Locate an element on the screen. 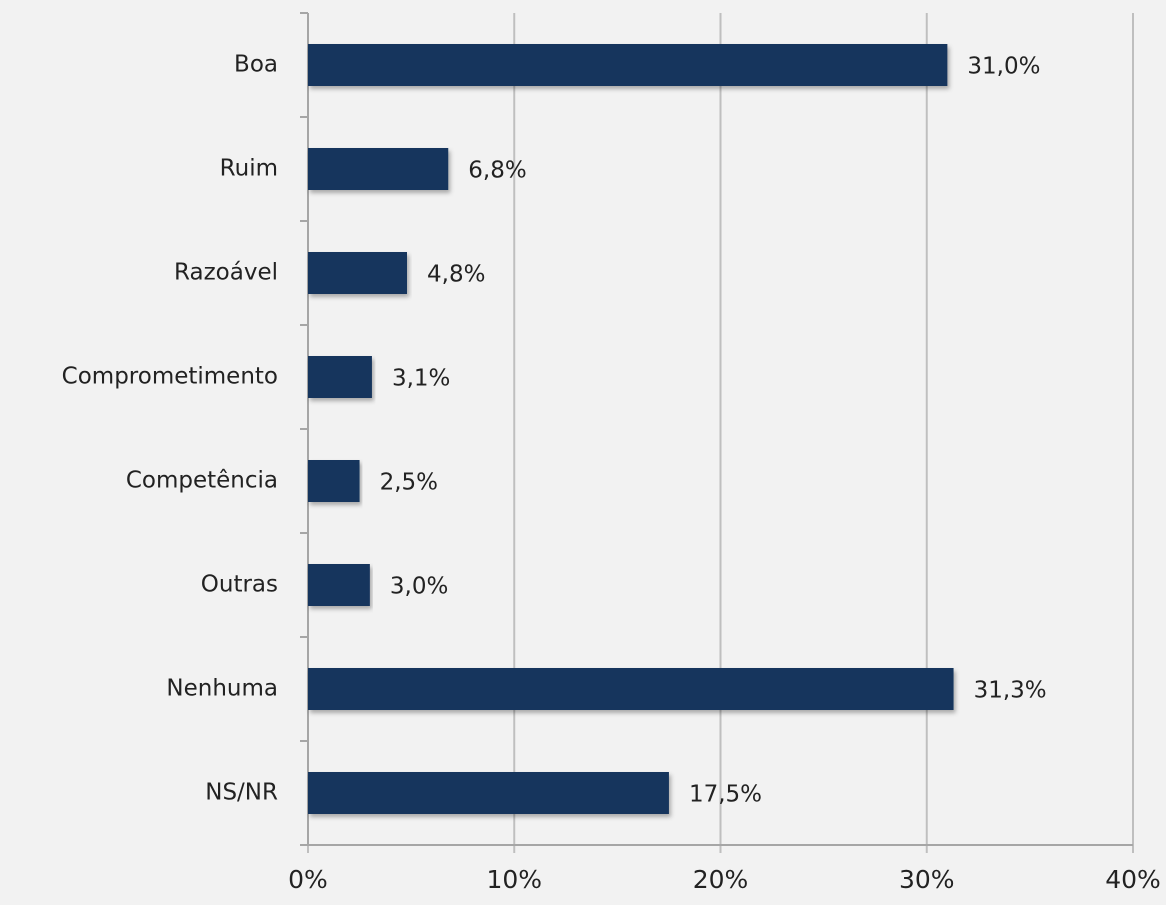 Image resolution: width=1166 pixels, height=905 pixels. data-label: 17,5% is located at coordinates (725, 795).